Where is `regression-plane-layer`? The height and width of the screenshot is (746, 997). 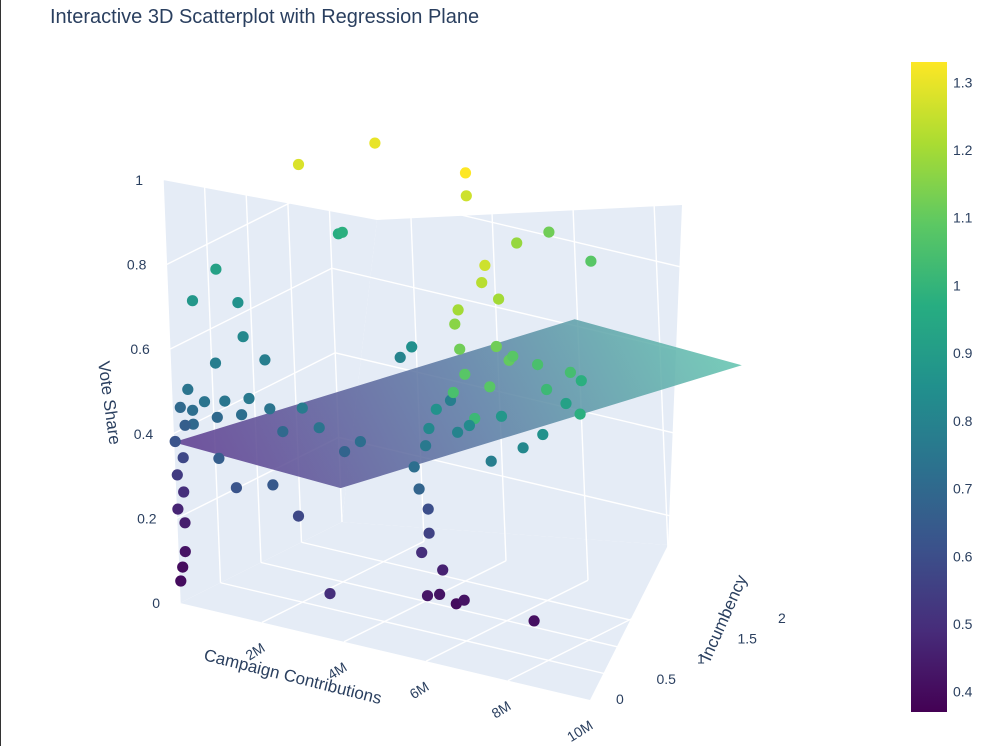 regression-plane-layer is located at coordinates (457, 404).